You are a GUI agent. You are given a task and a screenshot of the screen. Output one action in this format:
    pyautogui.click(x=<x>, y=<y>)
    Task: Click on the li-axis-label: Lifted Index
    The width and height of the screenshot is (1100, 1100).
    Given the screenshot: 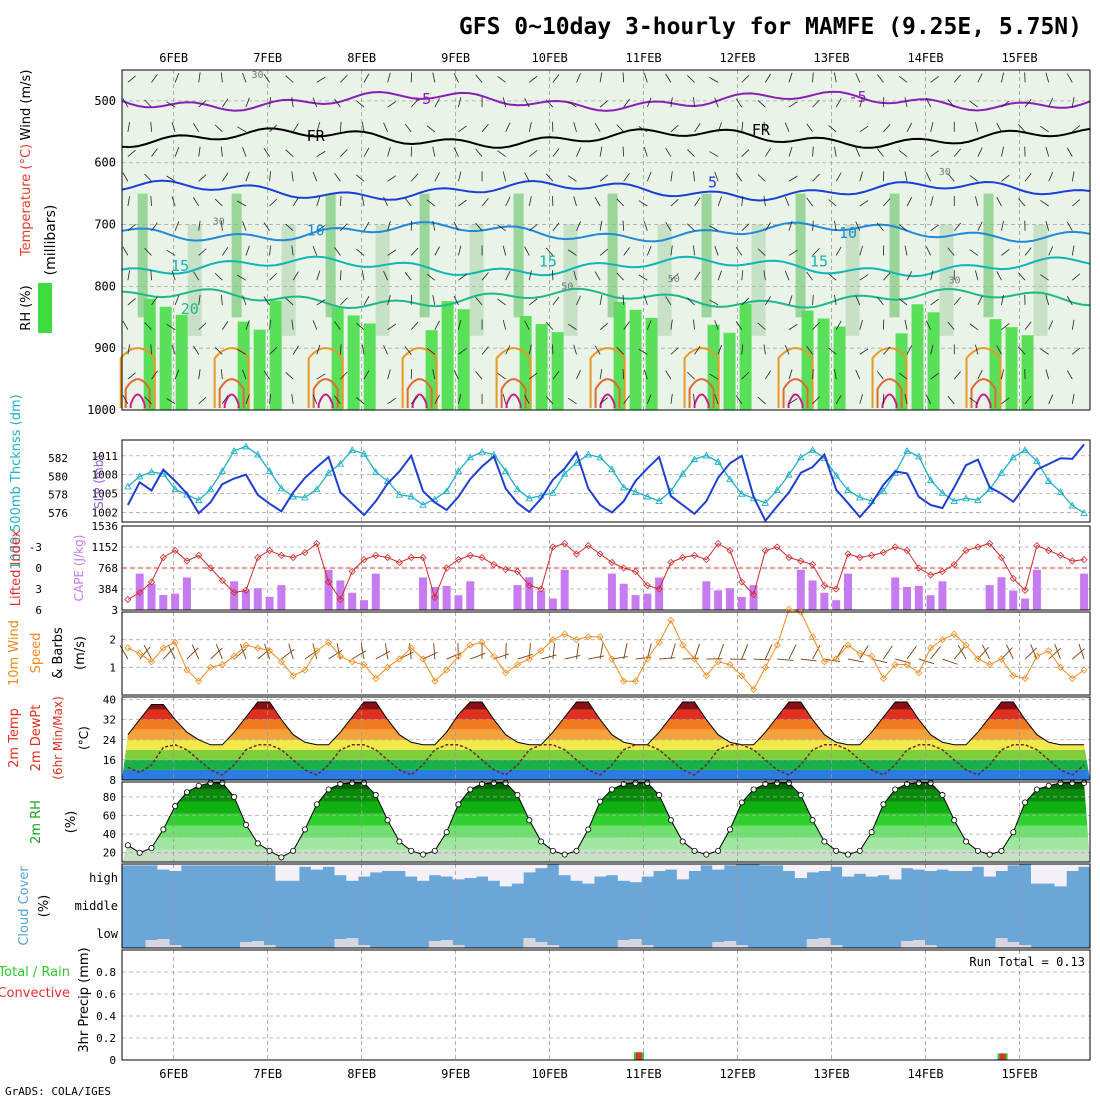 What is the action you would take?
    pyautogui.click(x=16, y=567)
    